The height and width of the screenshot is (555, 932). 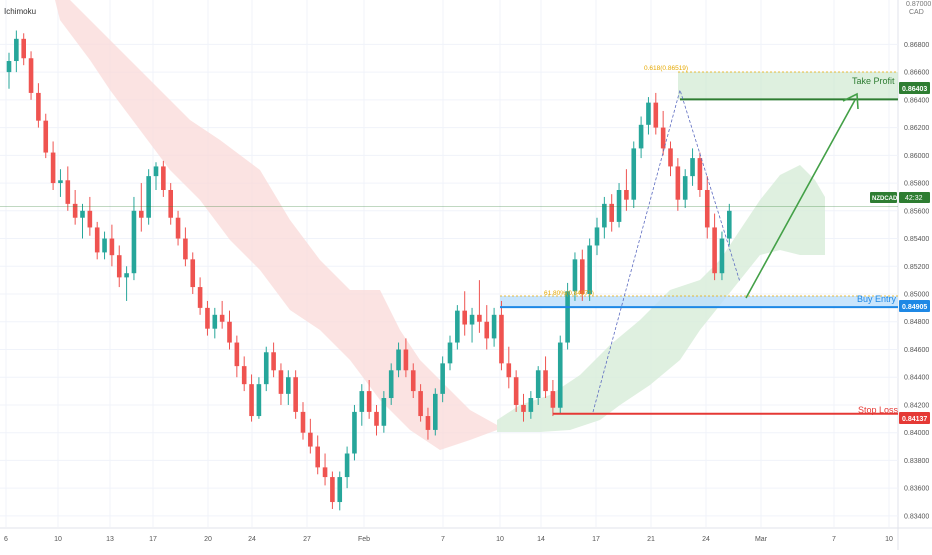 I want to click on countdown-tag-bg, so click(x=914, y=197).